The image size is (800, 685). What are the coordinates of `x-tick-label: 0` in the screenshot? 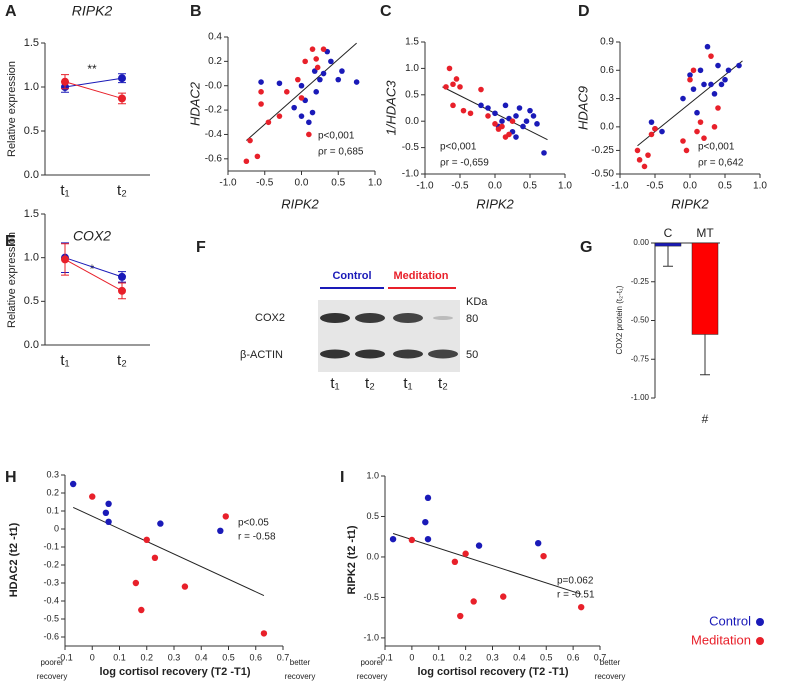 It's located at (92, 657).